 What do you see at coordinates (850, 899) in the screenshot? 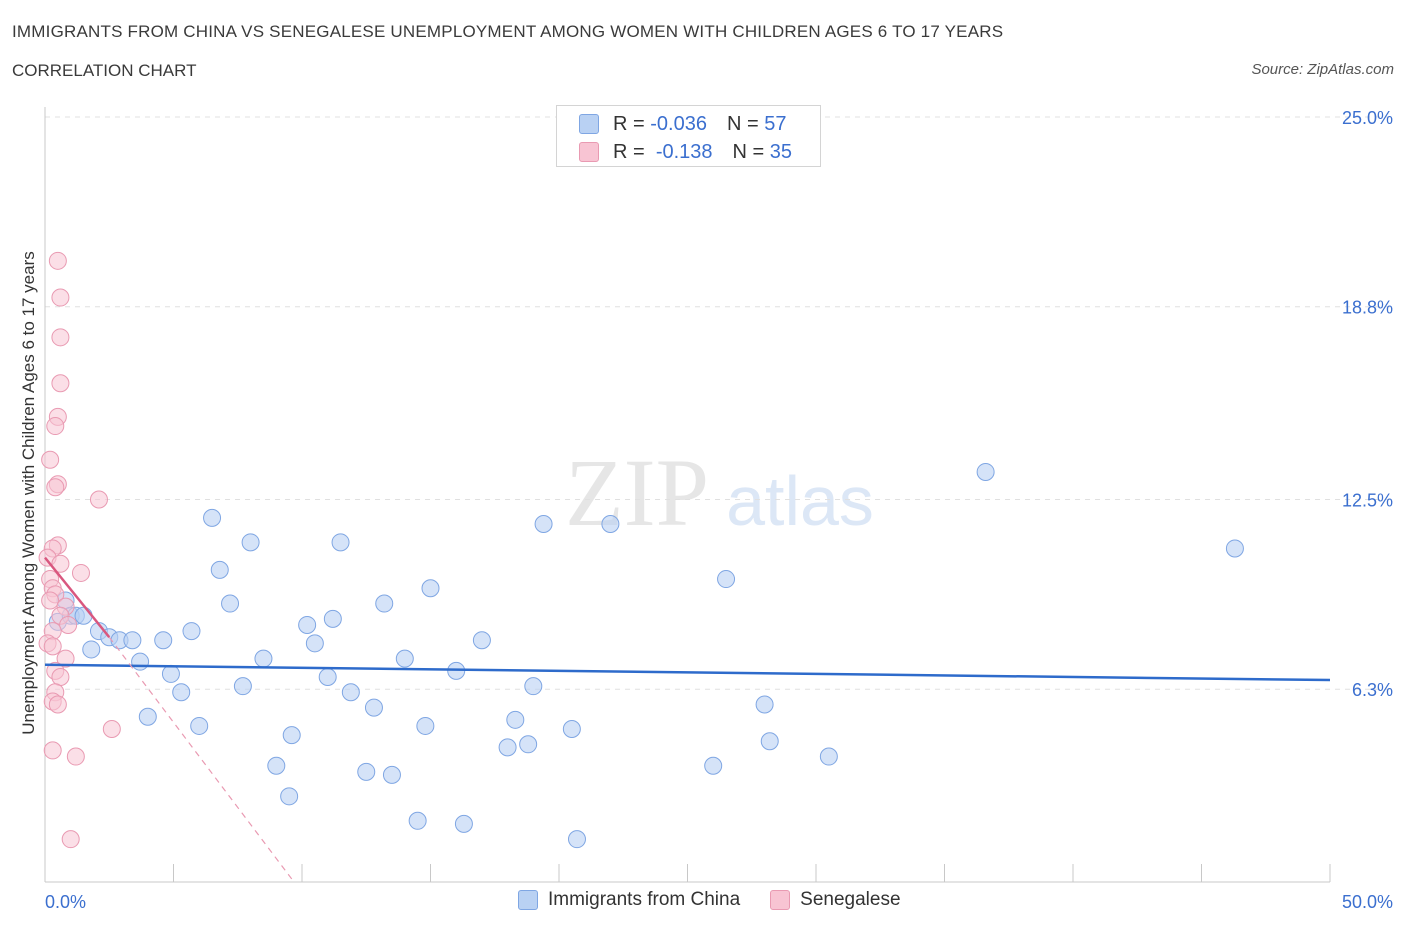
I see `legend-label-senegal: Senegalese` at bounding box center [850, 899].